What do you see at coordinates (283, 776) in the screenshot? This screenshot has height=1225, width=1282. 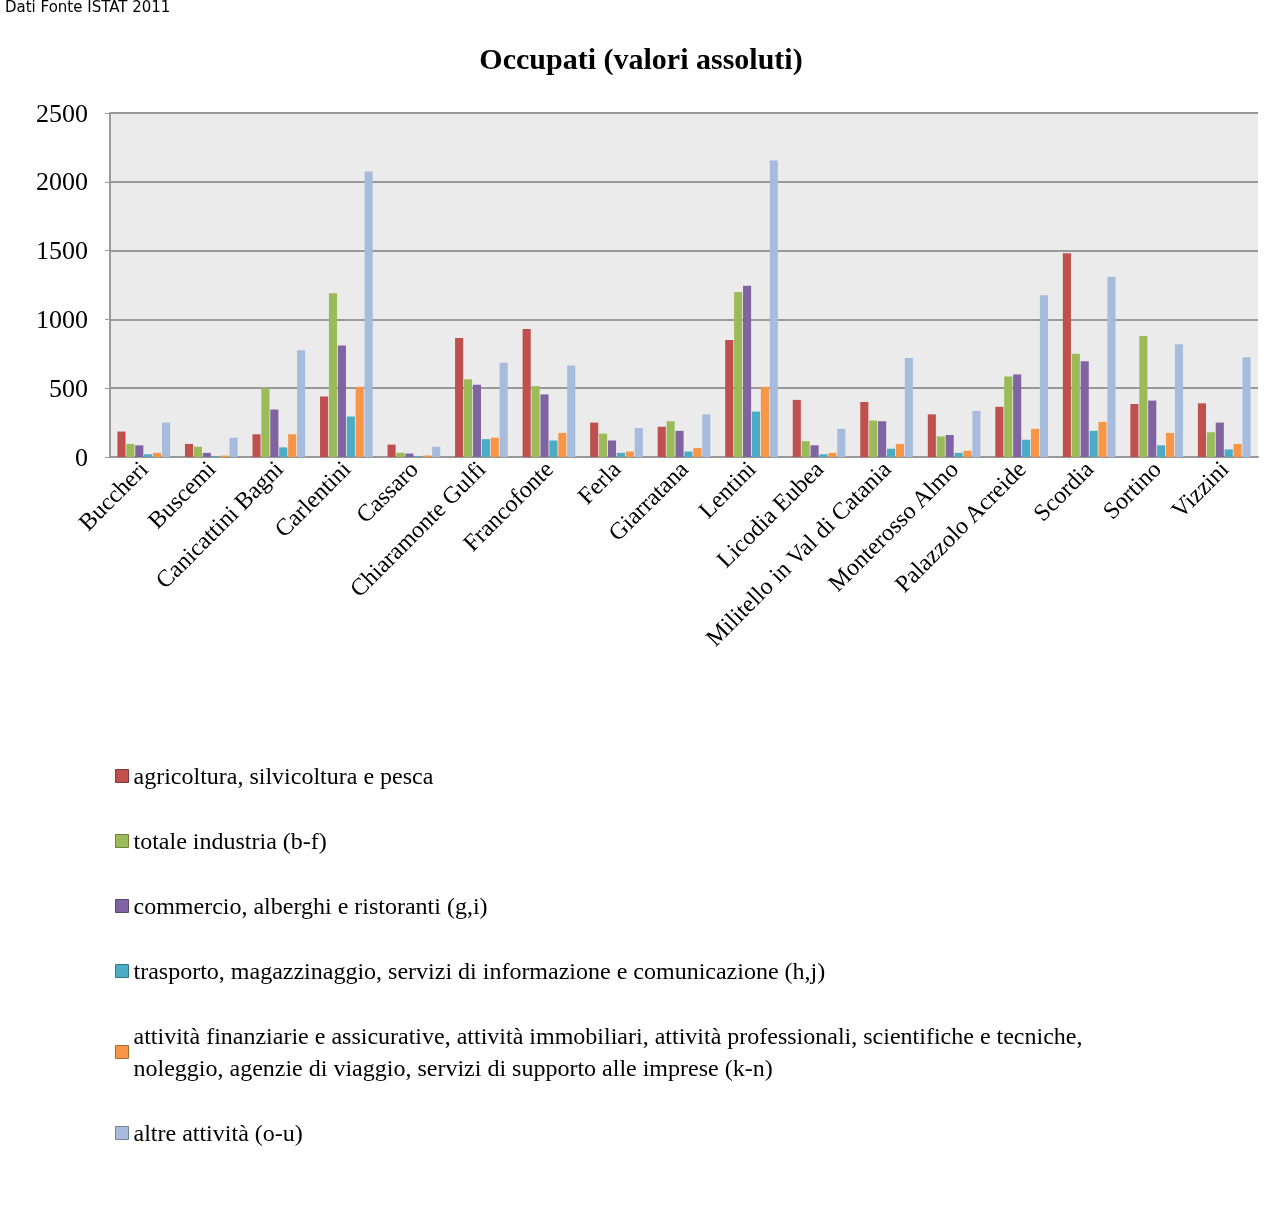 I see `legend-label: agricoltura, silvicoltura e pesca` at bounding box center [283, 776].